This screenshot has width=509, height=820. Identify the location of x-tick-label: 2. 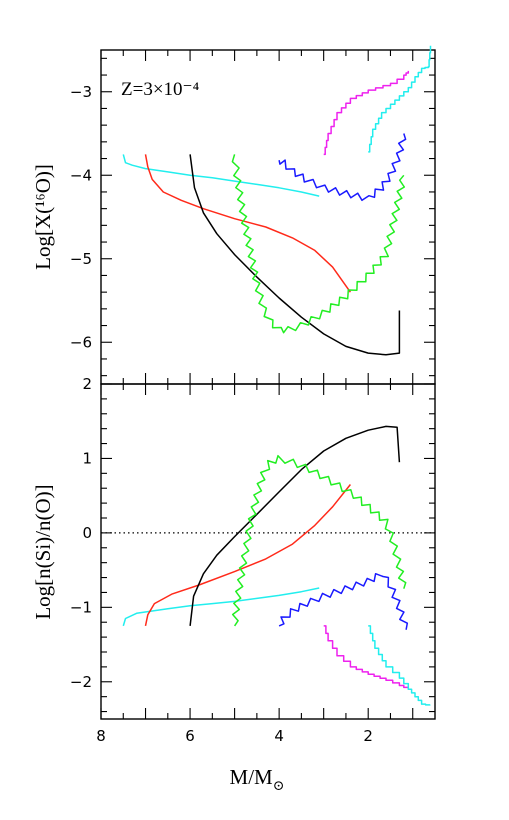
(368, 736).